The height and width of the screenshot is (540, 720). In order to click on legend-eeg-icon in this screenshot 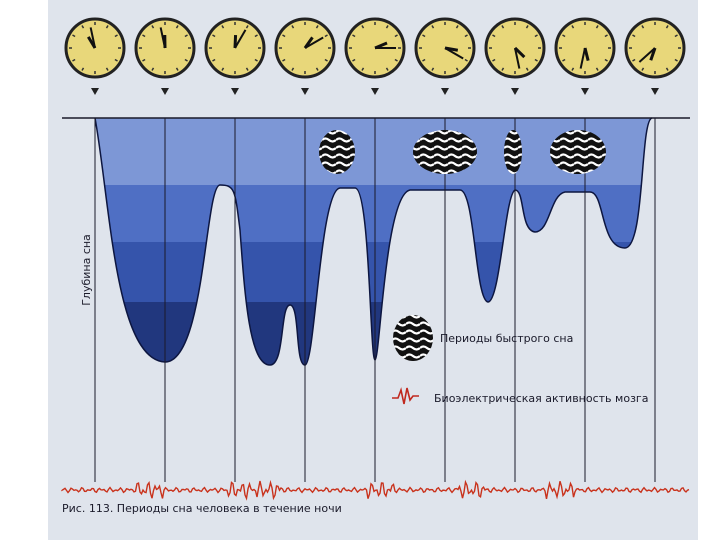, I will do `click(405, 396)`.